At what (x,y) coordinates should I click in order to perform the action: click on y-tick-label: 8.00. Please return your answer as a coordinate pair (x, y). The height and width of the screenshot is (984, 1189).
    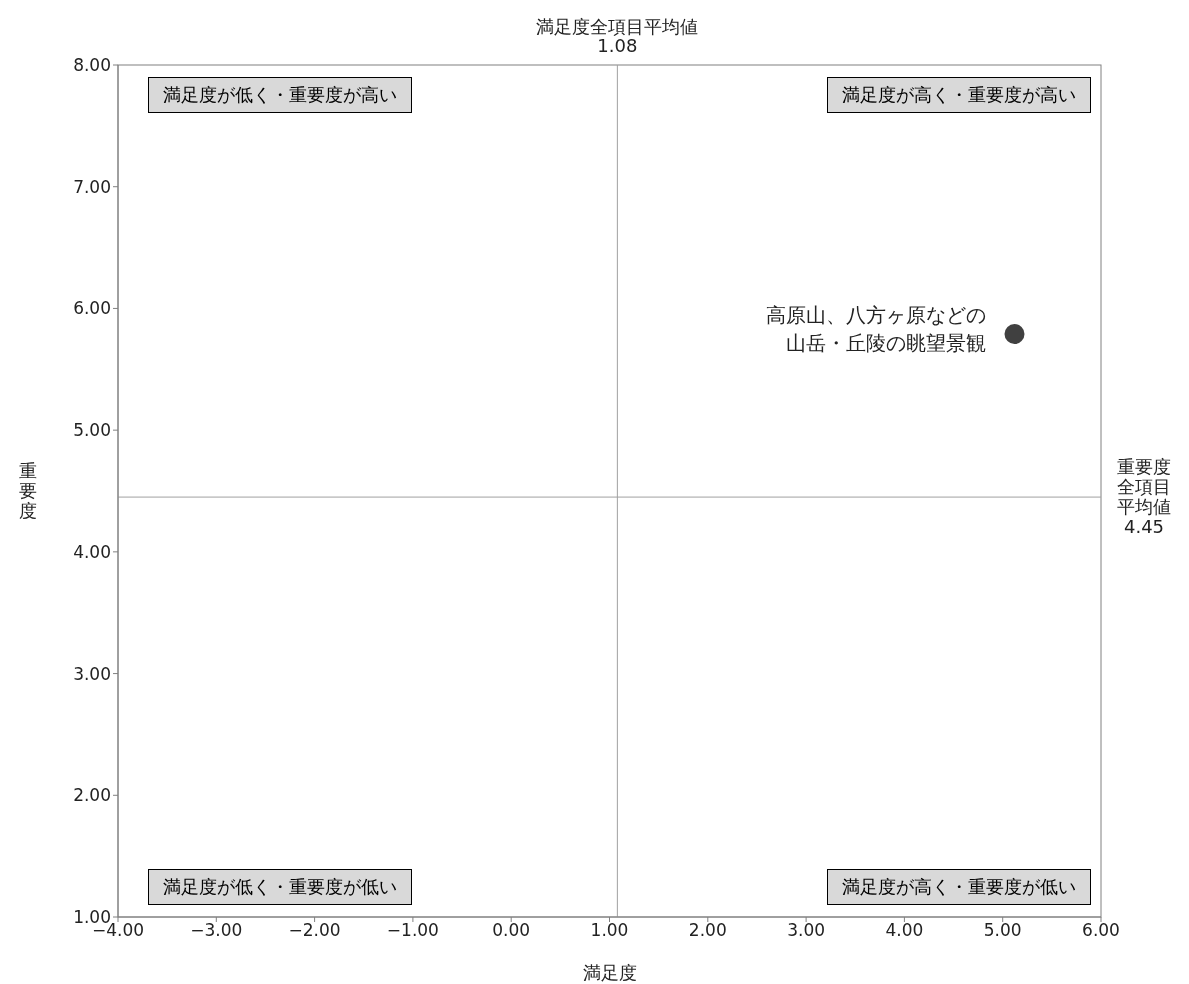
    Looking at the image, I should click on (92, 65).